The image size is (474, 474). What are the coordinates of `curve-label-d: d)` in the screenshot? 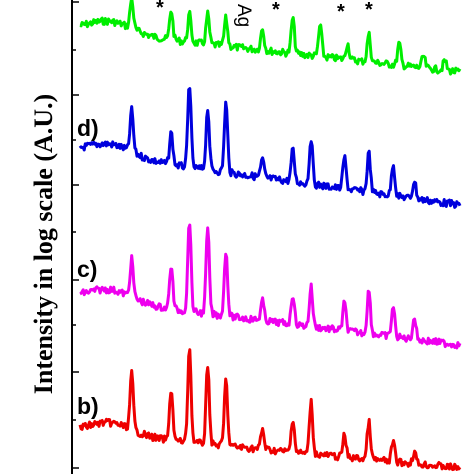 It's located at (88, 128).